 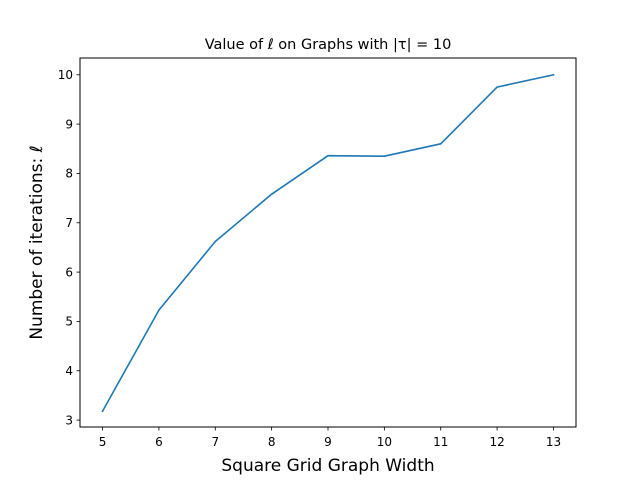 What do you see at coordinates (328, 442) in the screenshot?
I see `x-tick-label: 9` at bounding box center [328, 442].